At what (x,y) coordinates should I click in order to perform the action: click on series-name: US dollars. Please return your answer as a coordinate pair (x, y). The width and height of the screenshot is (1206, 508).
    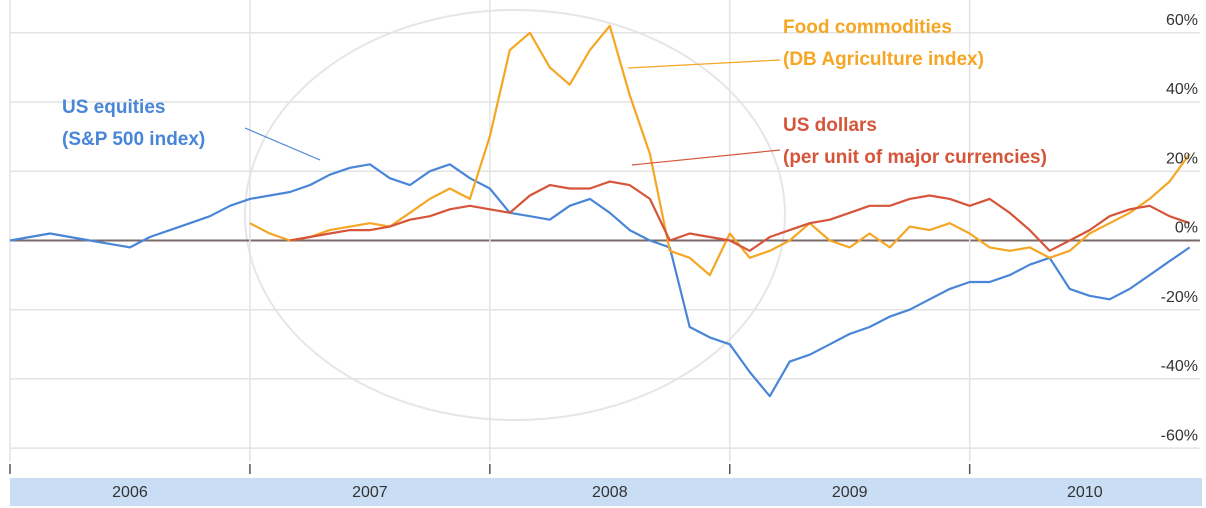
    Looking at the image, I should click on (830, 125).